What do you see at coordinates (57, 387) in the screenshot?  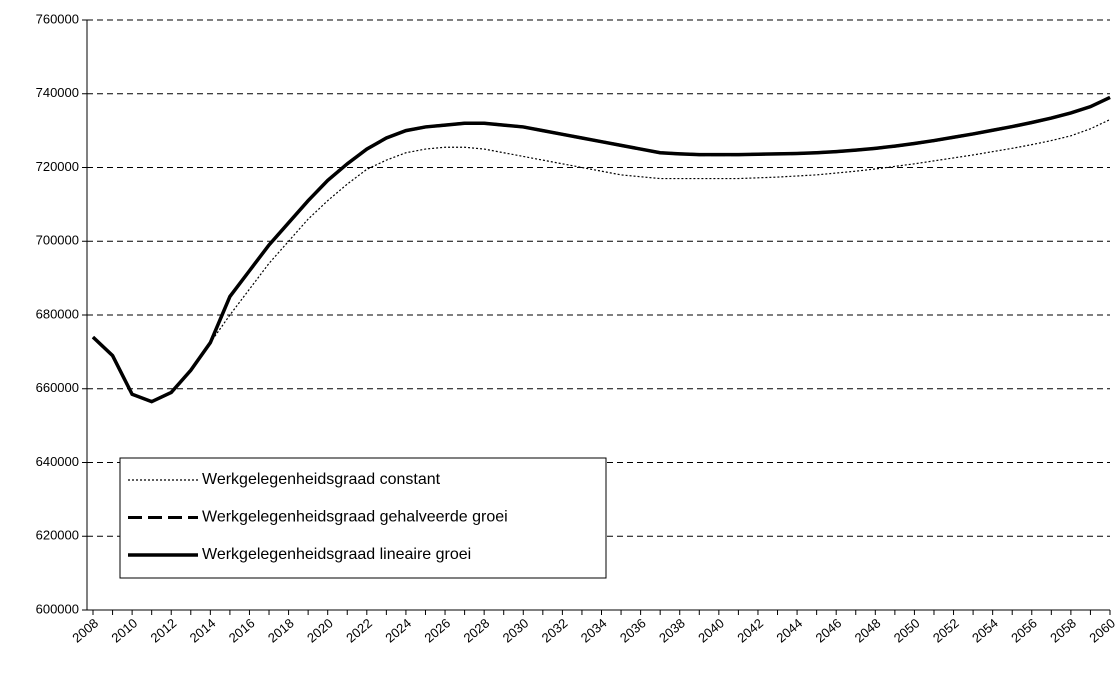 I see `y-tick-label: 660000` at bounding box center [57, 387].